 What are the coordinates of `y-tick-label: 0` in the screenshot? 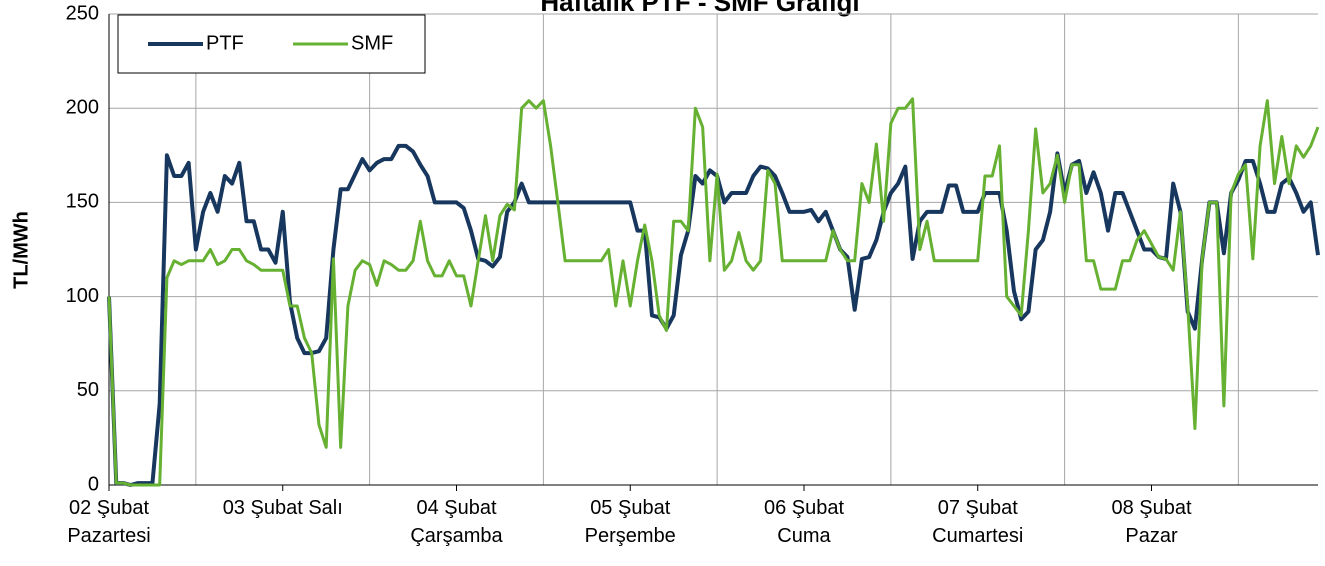 It's located at (93, 484).